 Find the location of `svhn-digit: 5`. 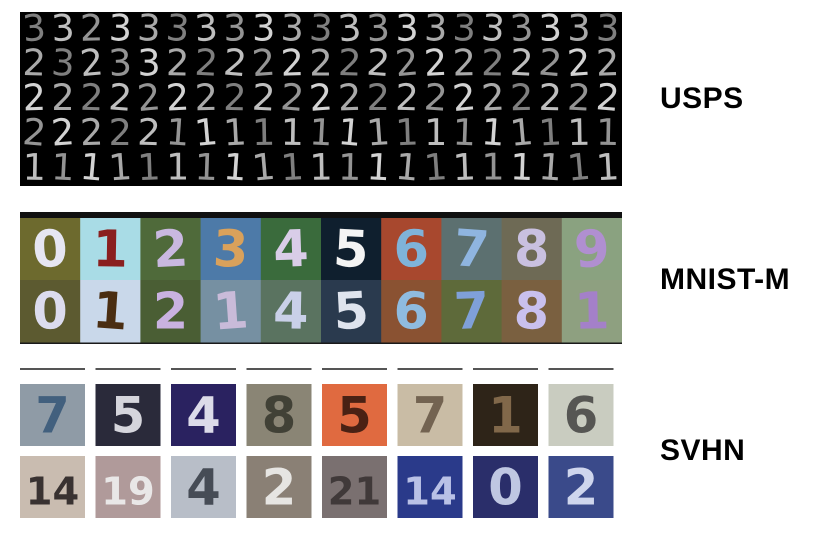

svhn-digit: 5 is located at coordinates (354, 415).